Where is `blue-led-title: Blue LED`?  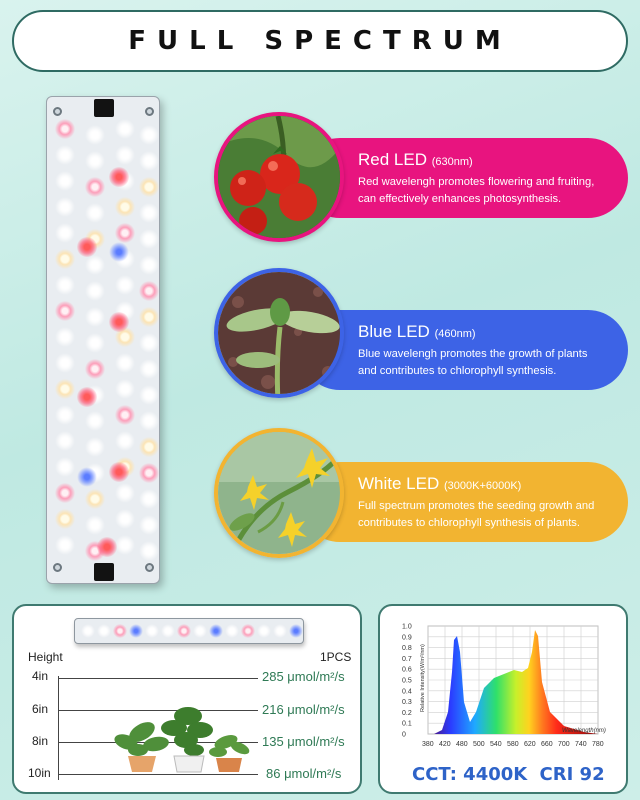
blue-led-title: Blue LED is located at coordinates (394, 331).